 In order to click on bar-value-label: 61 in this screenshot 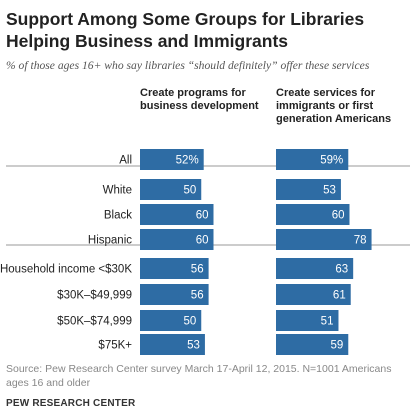, I will do `click(339, 296)`.